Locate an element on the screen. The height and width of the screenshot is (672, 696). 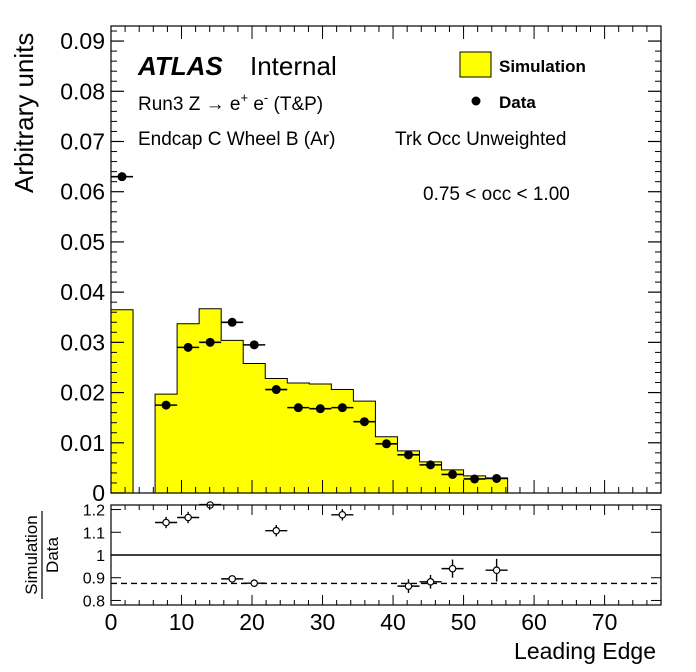
legend-data-label: Data is located at coordinates (517, 102).